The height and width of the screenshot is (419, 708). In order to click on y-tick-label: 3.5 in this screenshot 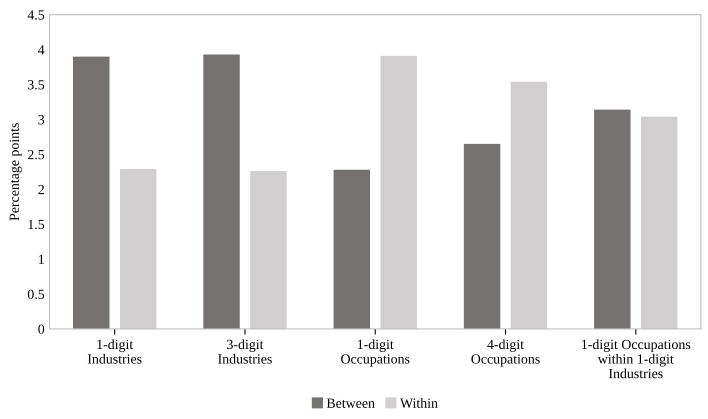, I will do `click(36, 85)`.